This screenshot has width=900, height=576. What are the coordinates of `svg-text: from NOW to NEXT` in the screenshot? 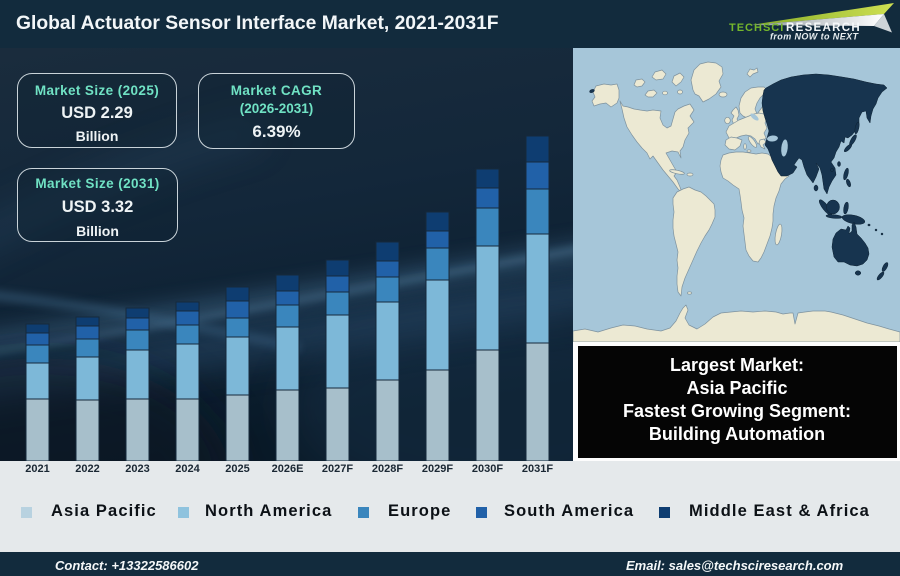 It's located at (814, 37).